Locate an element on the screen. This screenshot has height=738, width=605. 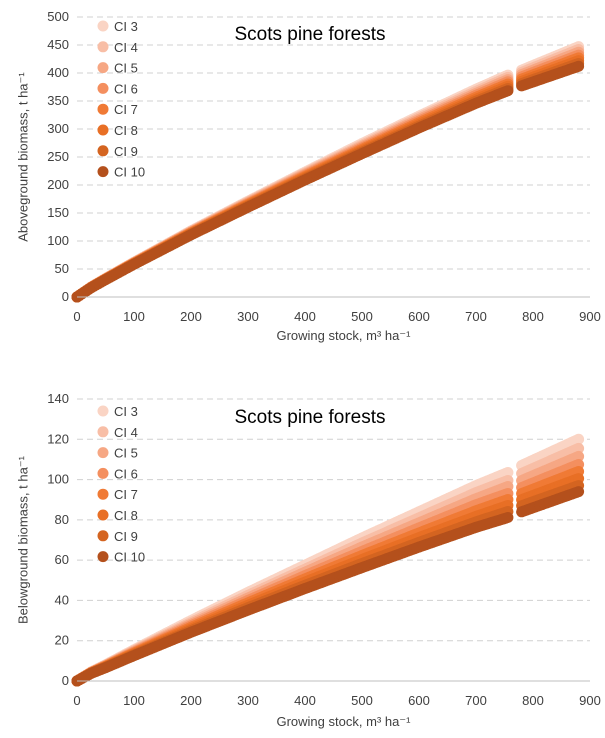
y-tick-label: 140 is located at coordinates (58, 398).